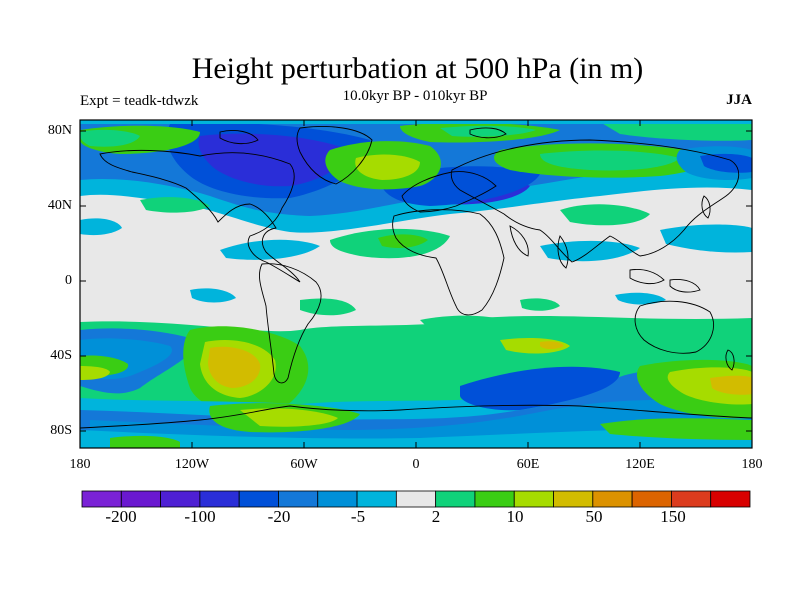  Describe the element at coordinates (61, 430) in the screenshot. I see `lat-tick-label: 80S` at that location.